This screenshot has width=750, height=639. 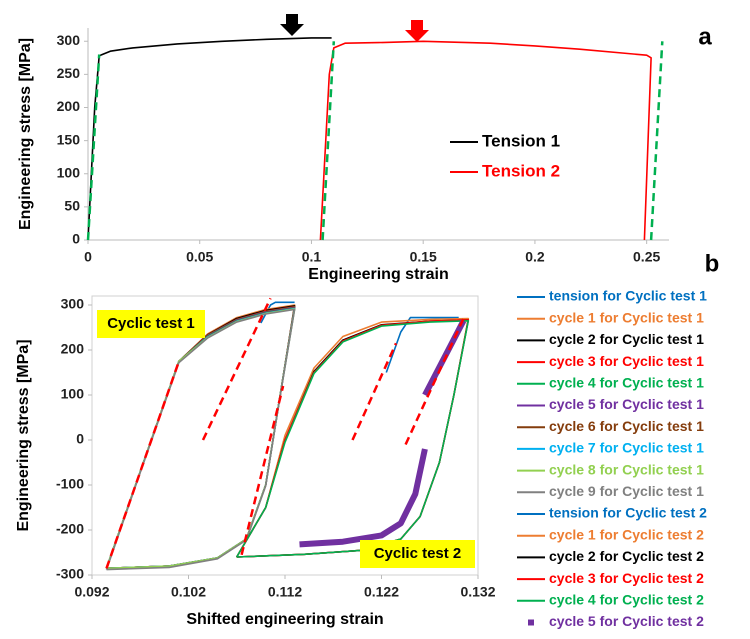 What do you see at coordinates (626, 448) in the screenshot?
I see `legend-label: cycle 7 for Cyclic test 1` at bounding box center [626, 448].